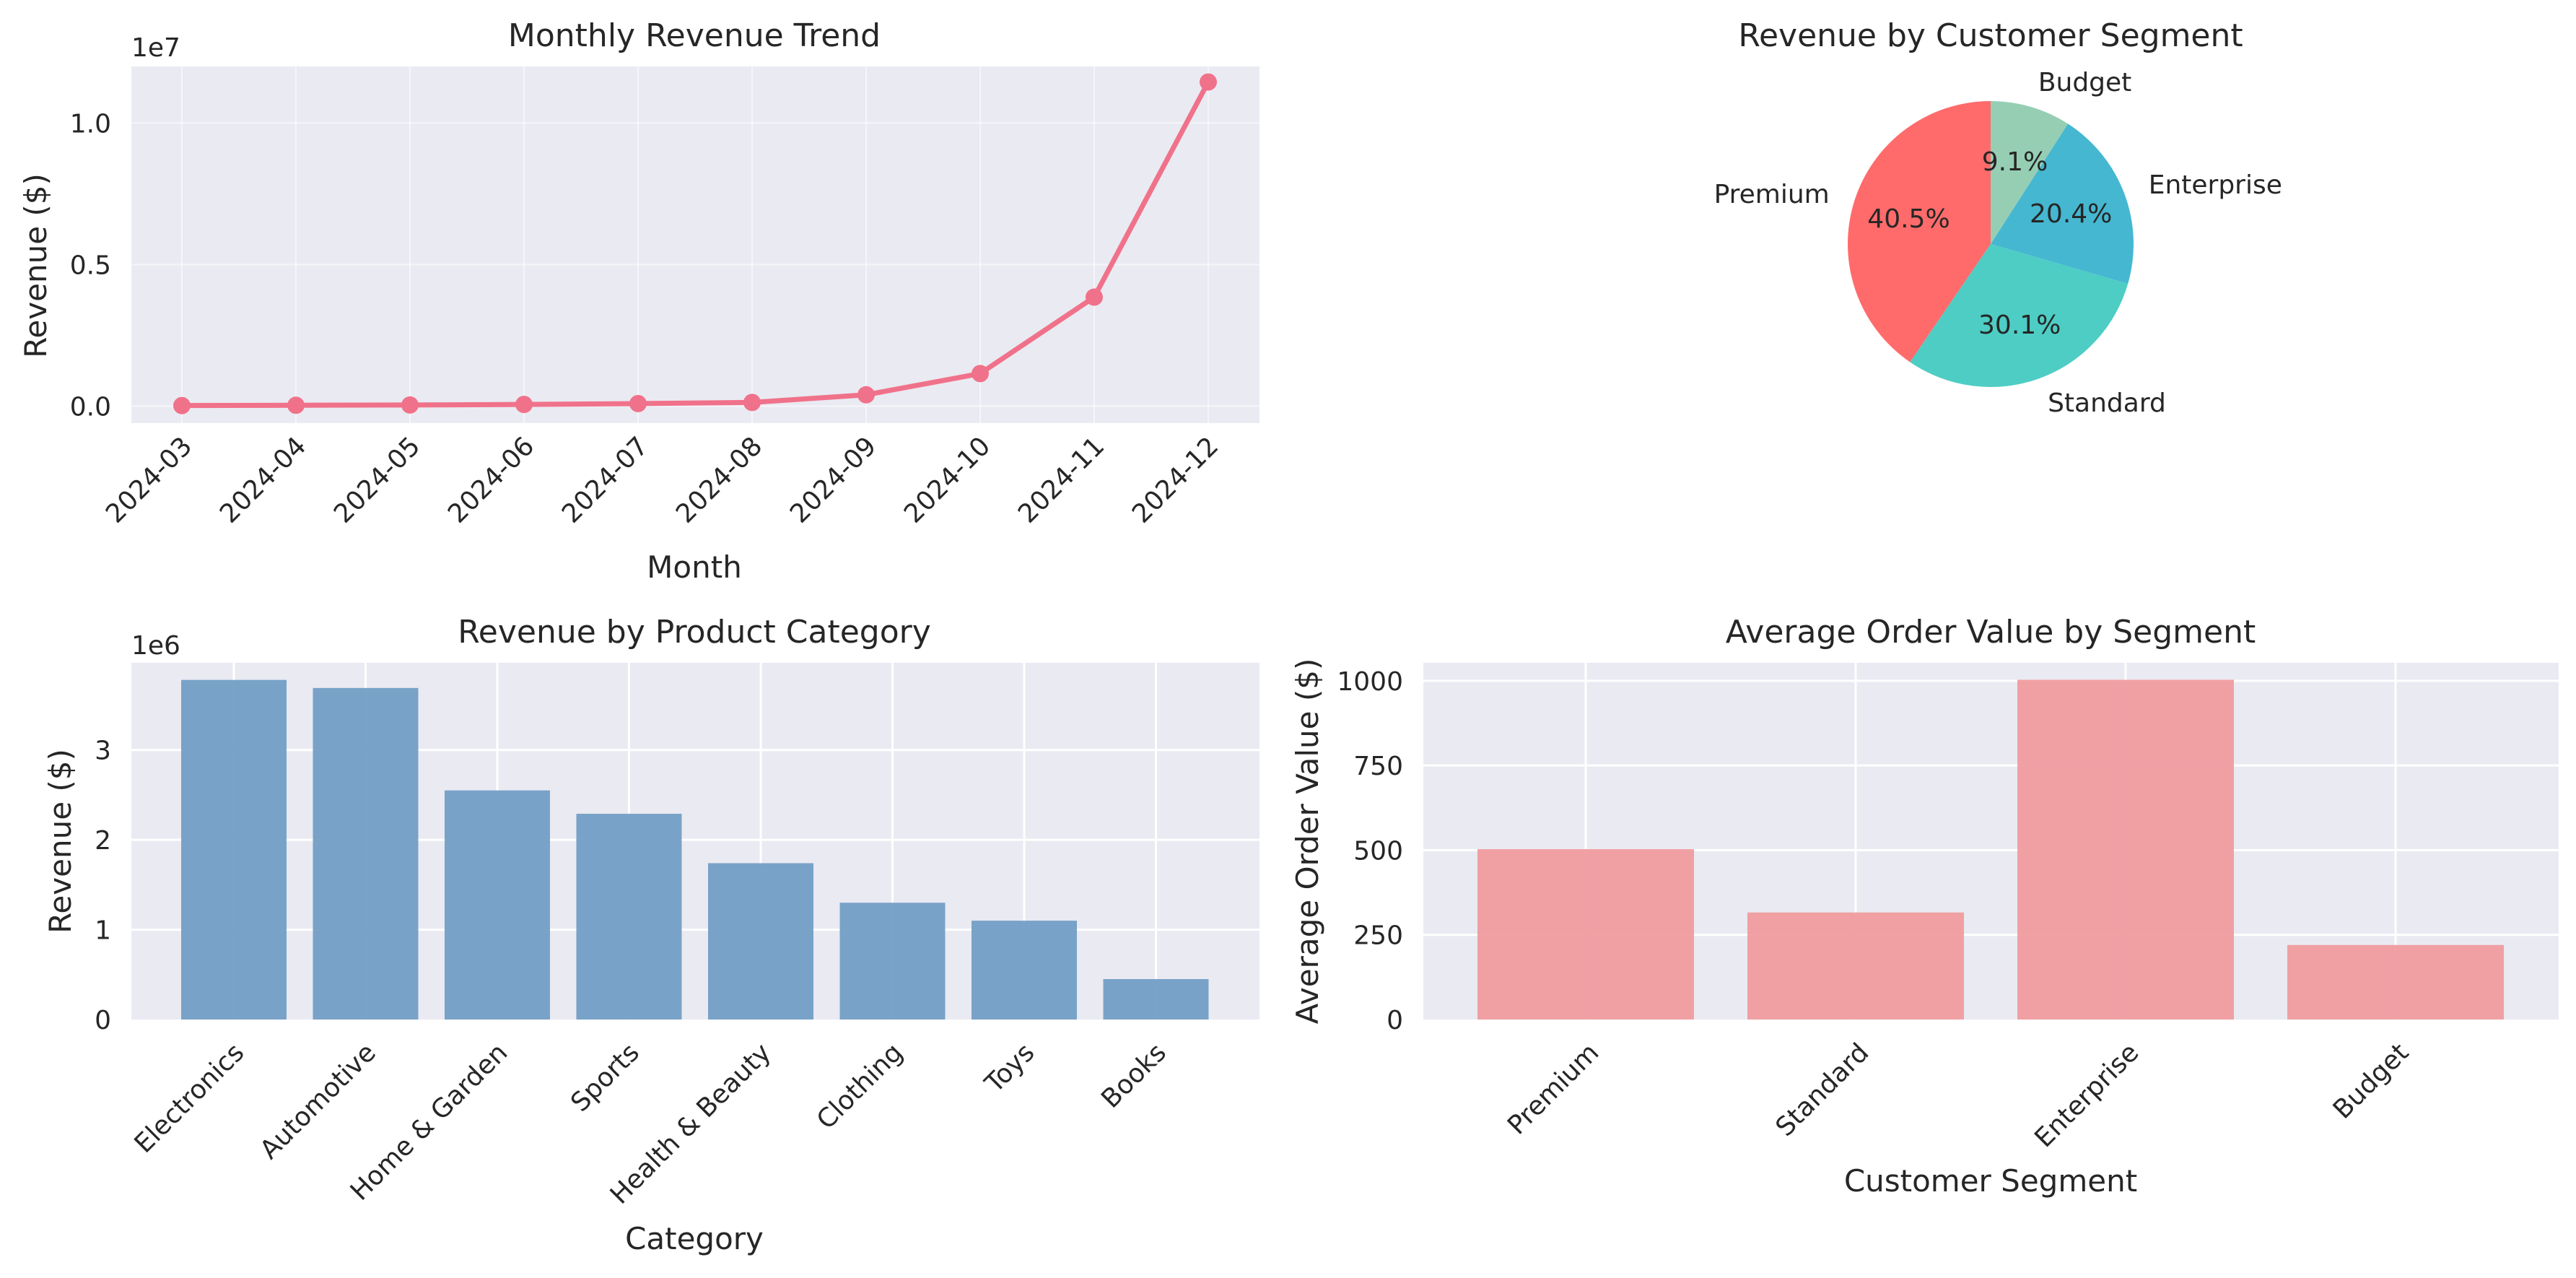  Describe the element at coordinates (2107, 403) in the screenshot. I see `slice-label: Standard` at that location.